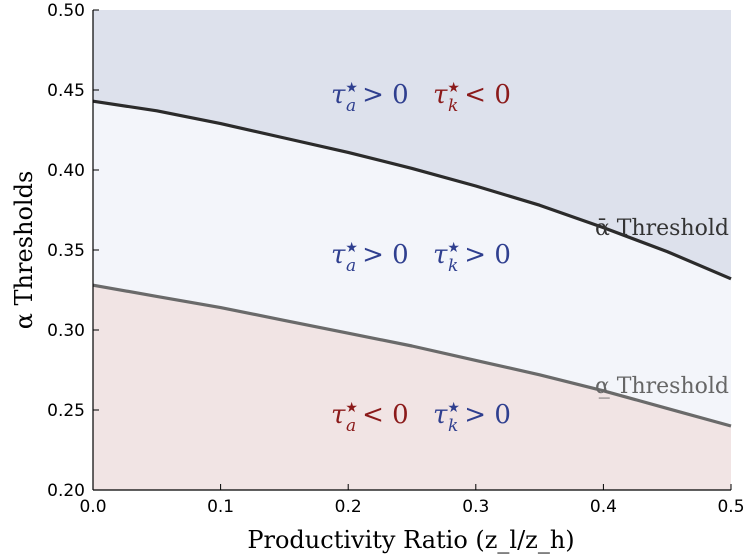  Describe the element at coordinates (662, 228) in the screenshot. I see `upper-threshold-label: ᾱ Threshold` at that location.